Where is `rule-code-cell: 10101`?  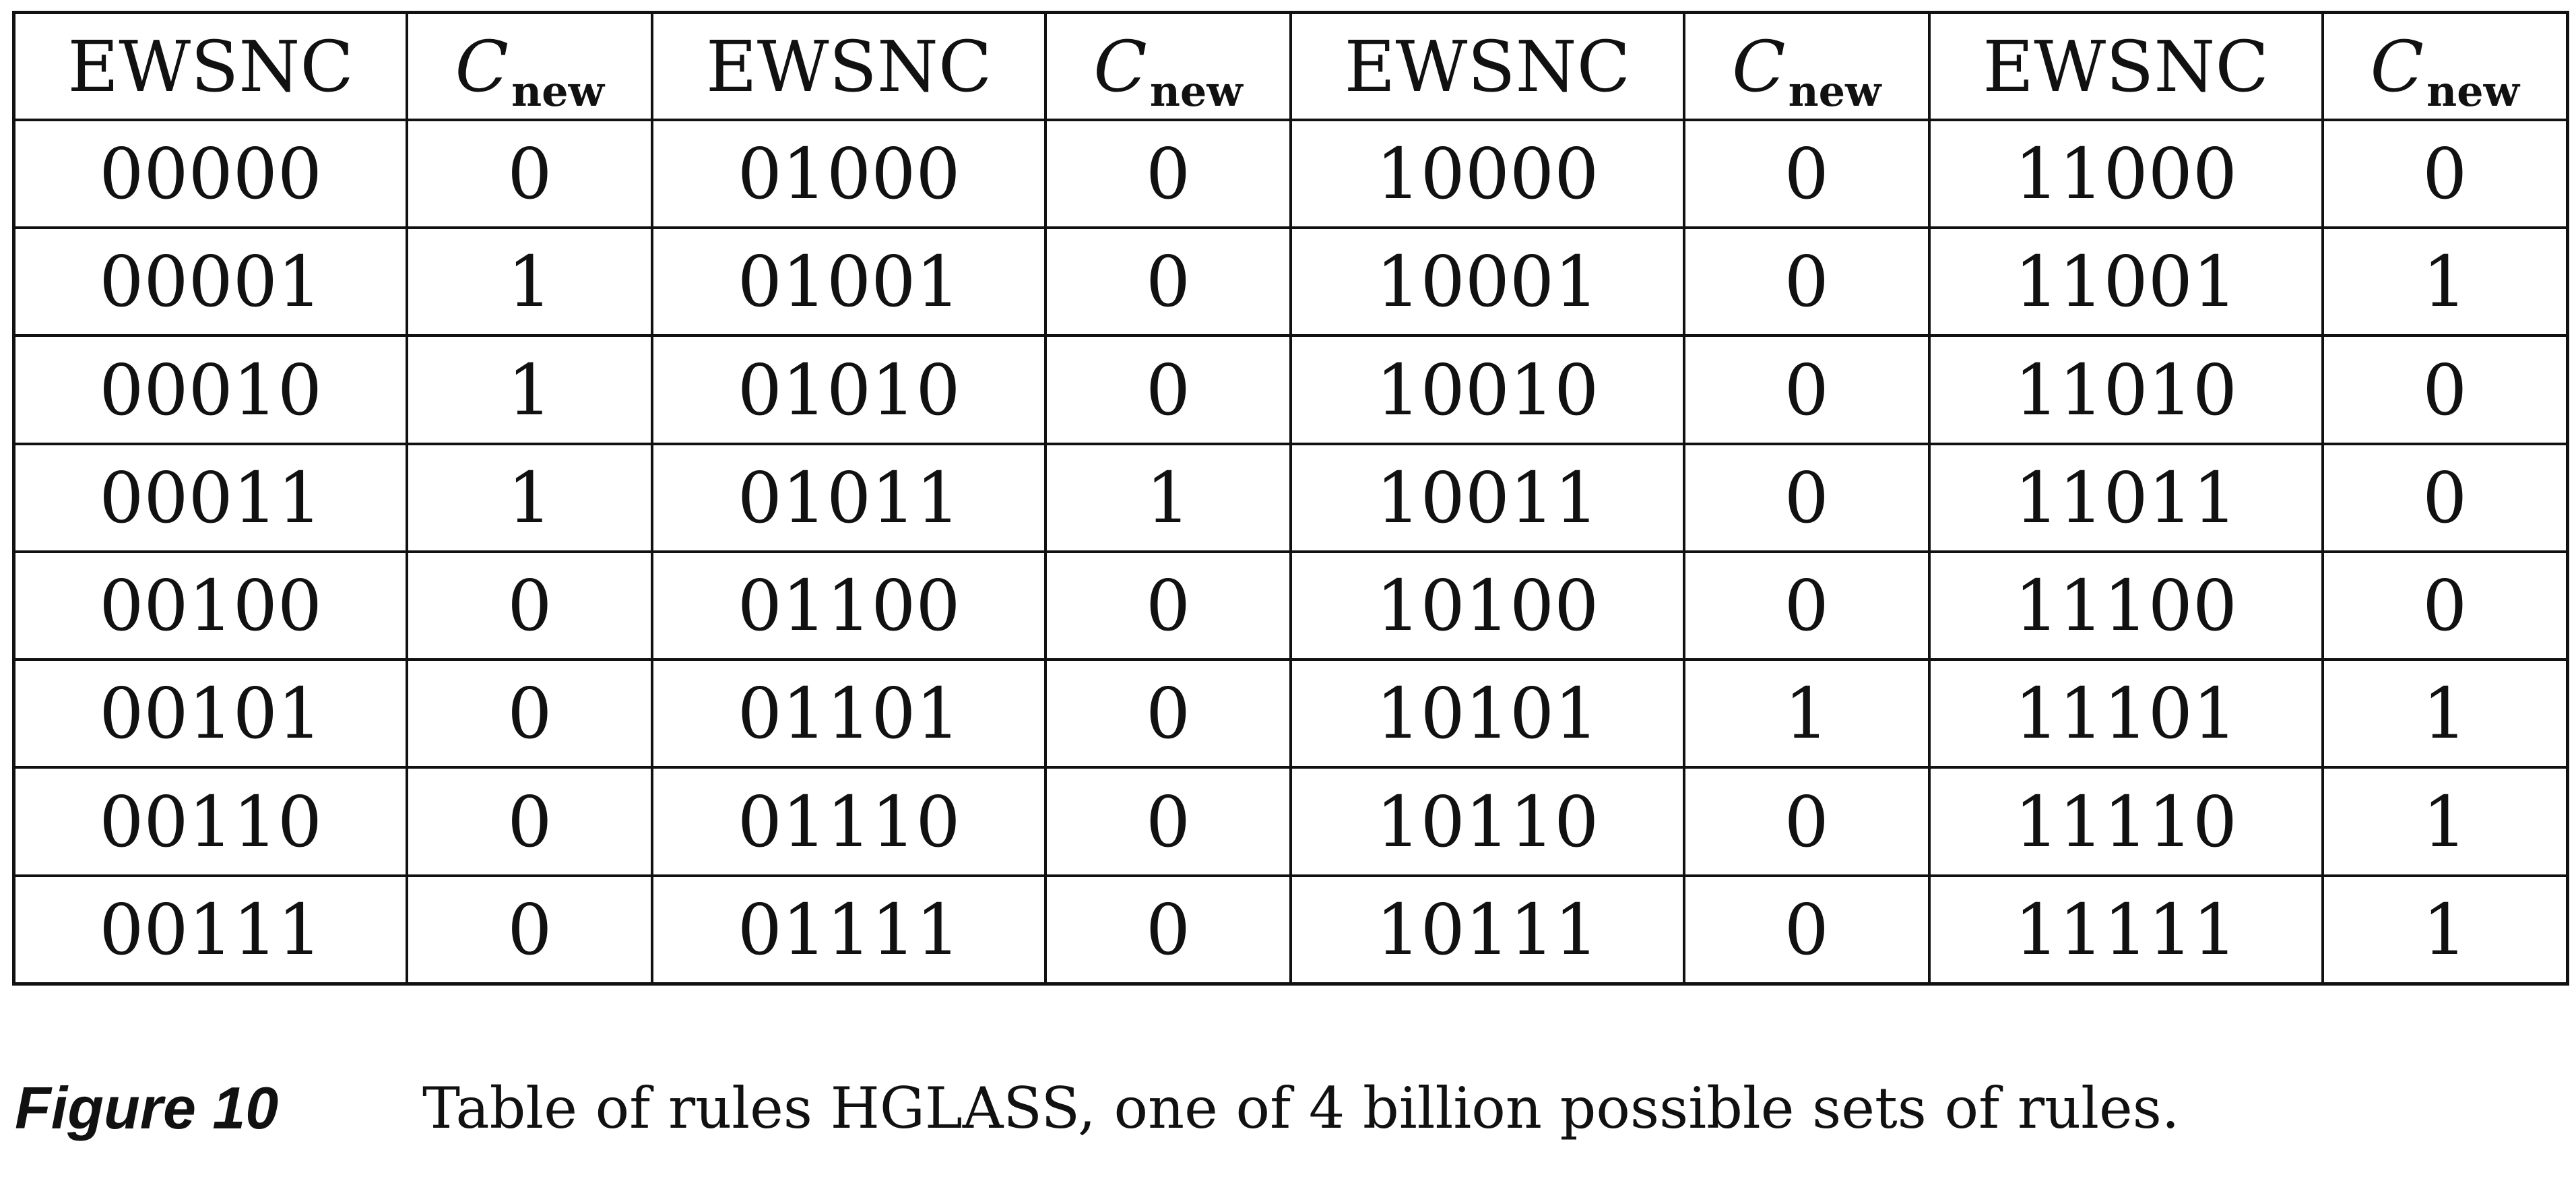
rule-code-cell: 10101 is located at coordinates (1487, 713).